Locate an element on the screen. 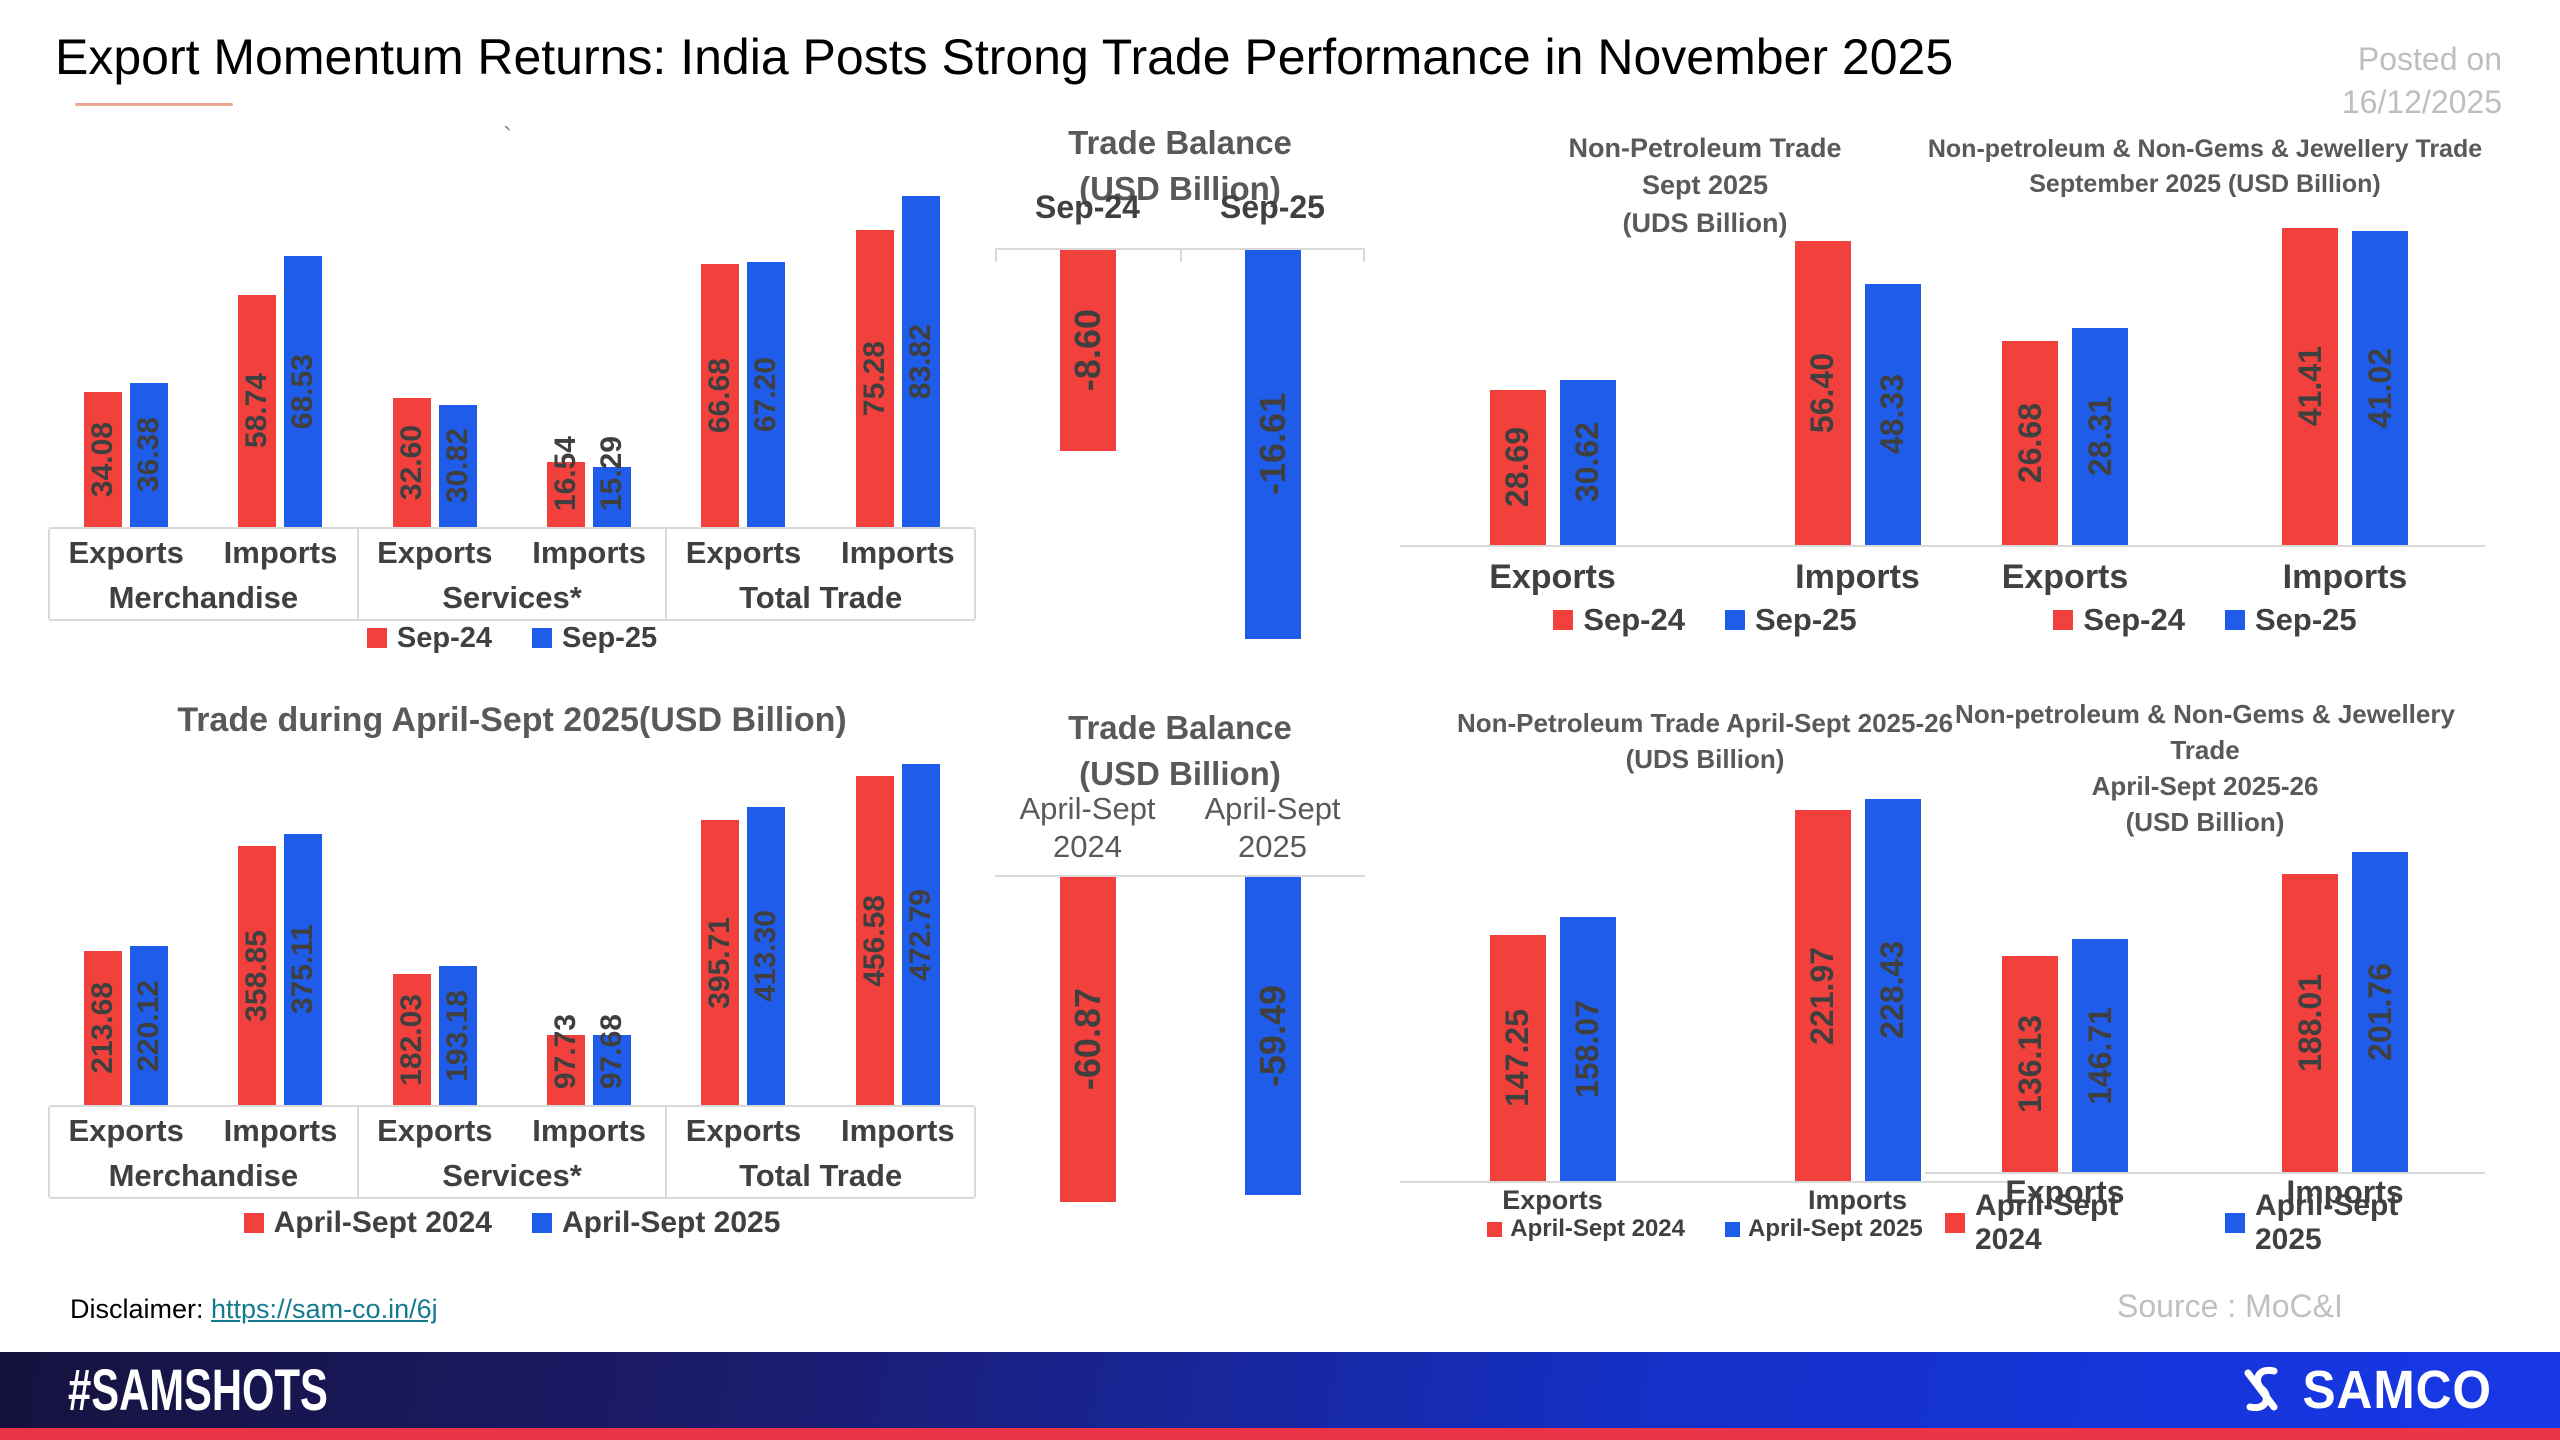 The height and width of the screenshot is (1440, 2560). non-petroleum-non-gems-monthly-chart: 26.68 28.31 41.41 41.02 is located at coordinates (2205, 387).